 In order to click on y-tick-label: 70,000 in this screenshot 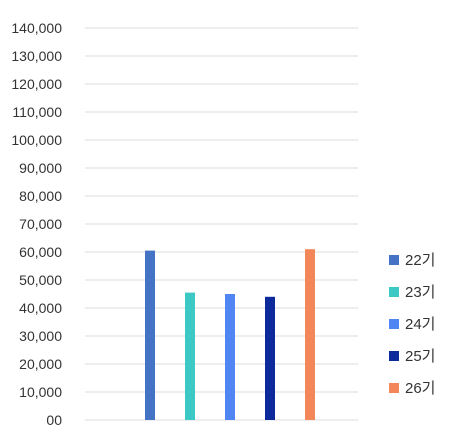, I will do `click(40, 224)`.